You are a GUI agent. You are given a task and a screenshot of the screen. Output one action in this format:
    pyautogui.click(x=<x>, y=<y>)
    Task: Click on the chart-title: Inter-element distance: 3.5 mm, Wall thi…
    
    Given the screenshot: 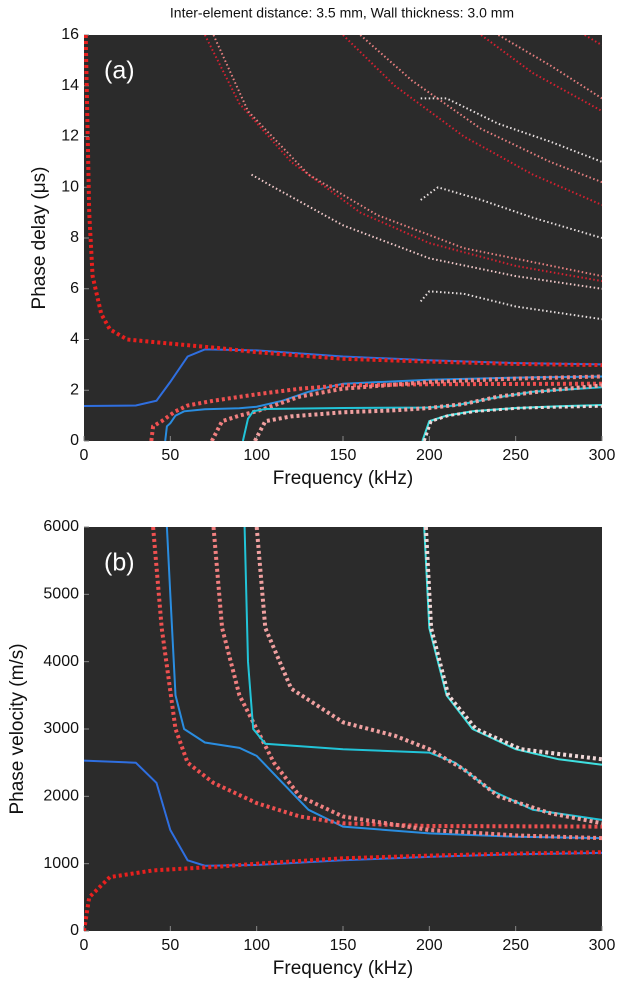 What is the action you would take?
    pyautogui.click(x=342, y=13)
    